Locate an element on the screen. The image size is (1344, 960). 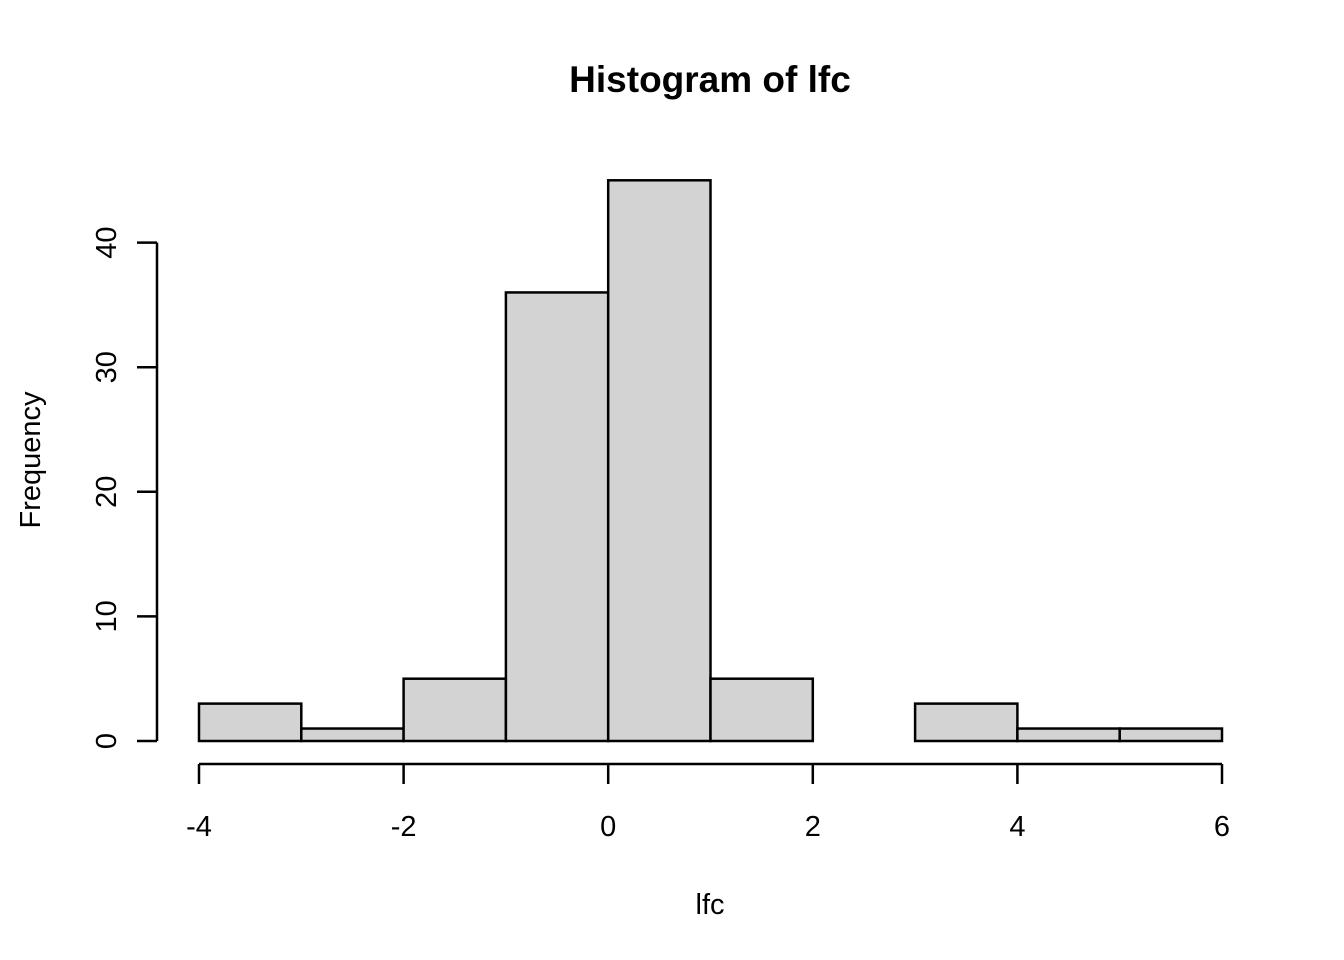
y-tick-label: 10 is located at coordinates (107, 616).